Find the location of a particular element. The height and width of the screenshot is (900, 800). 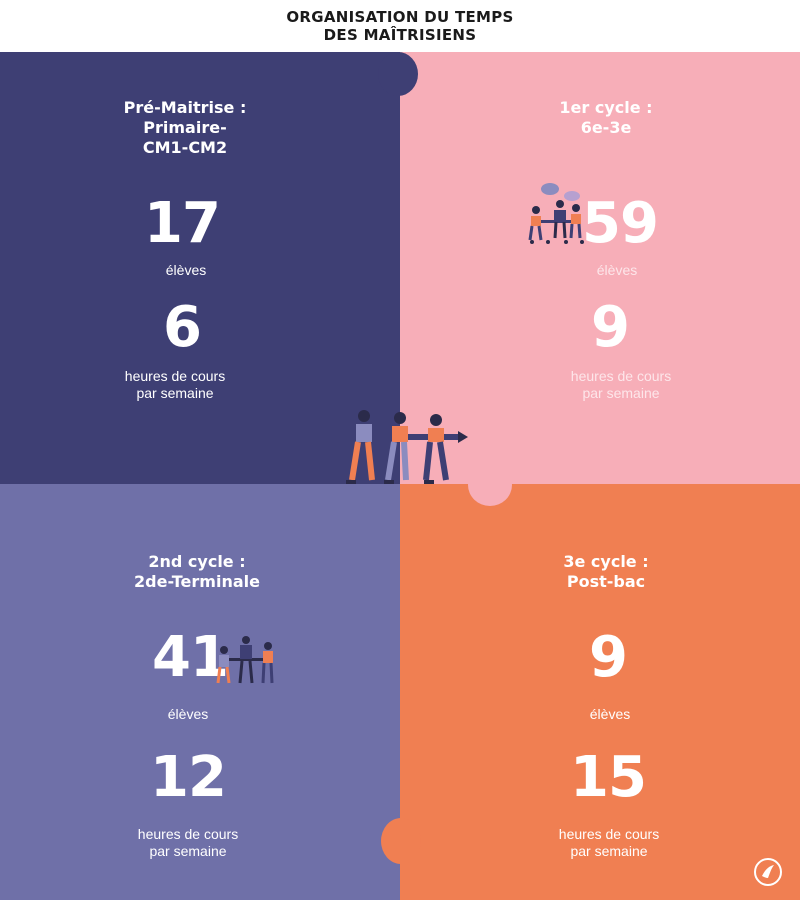

q2-students-count: 59 is located at coordinates (620, 223).